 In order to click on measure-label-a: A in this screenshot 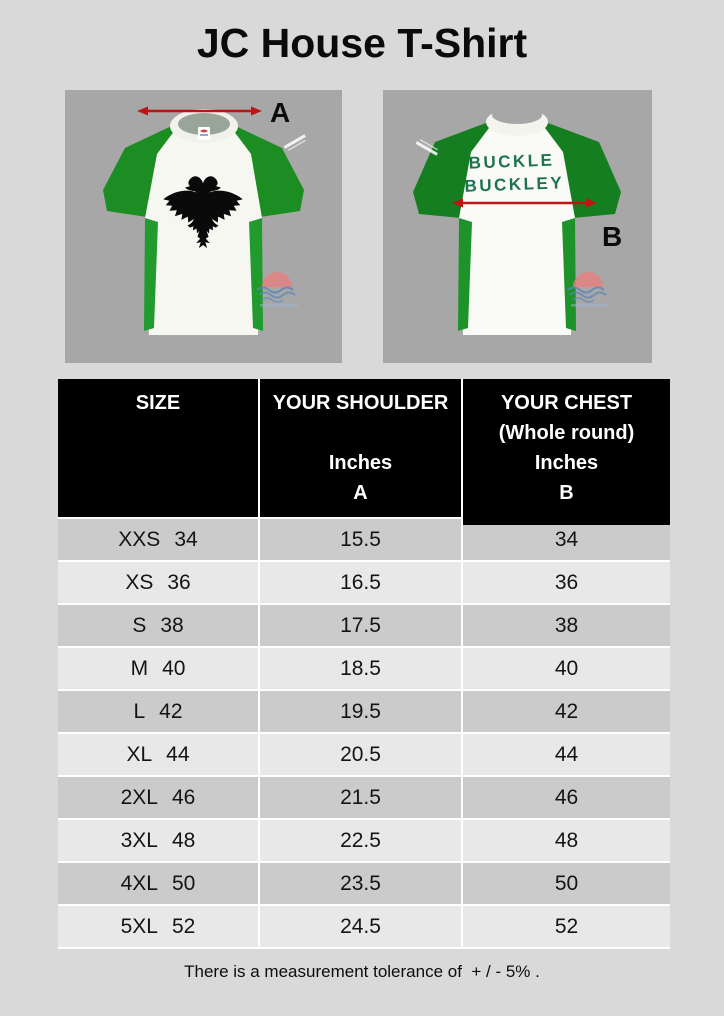, I will do `click(280, 112)`.